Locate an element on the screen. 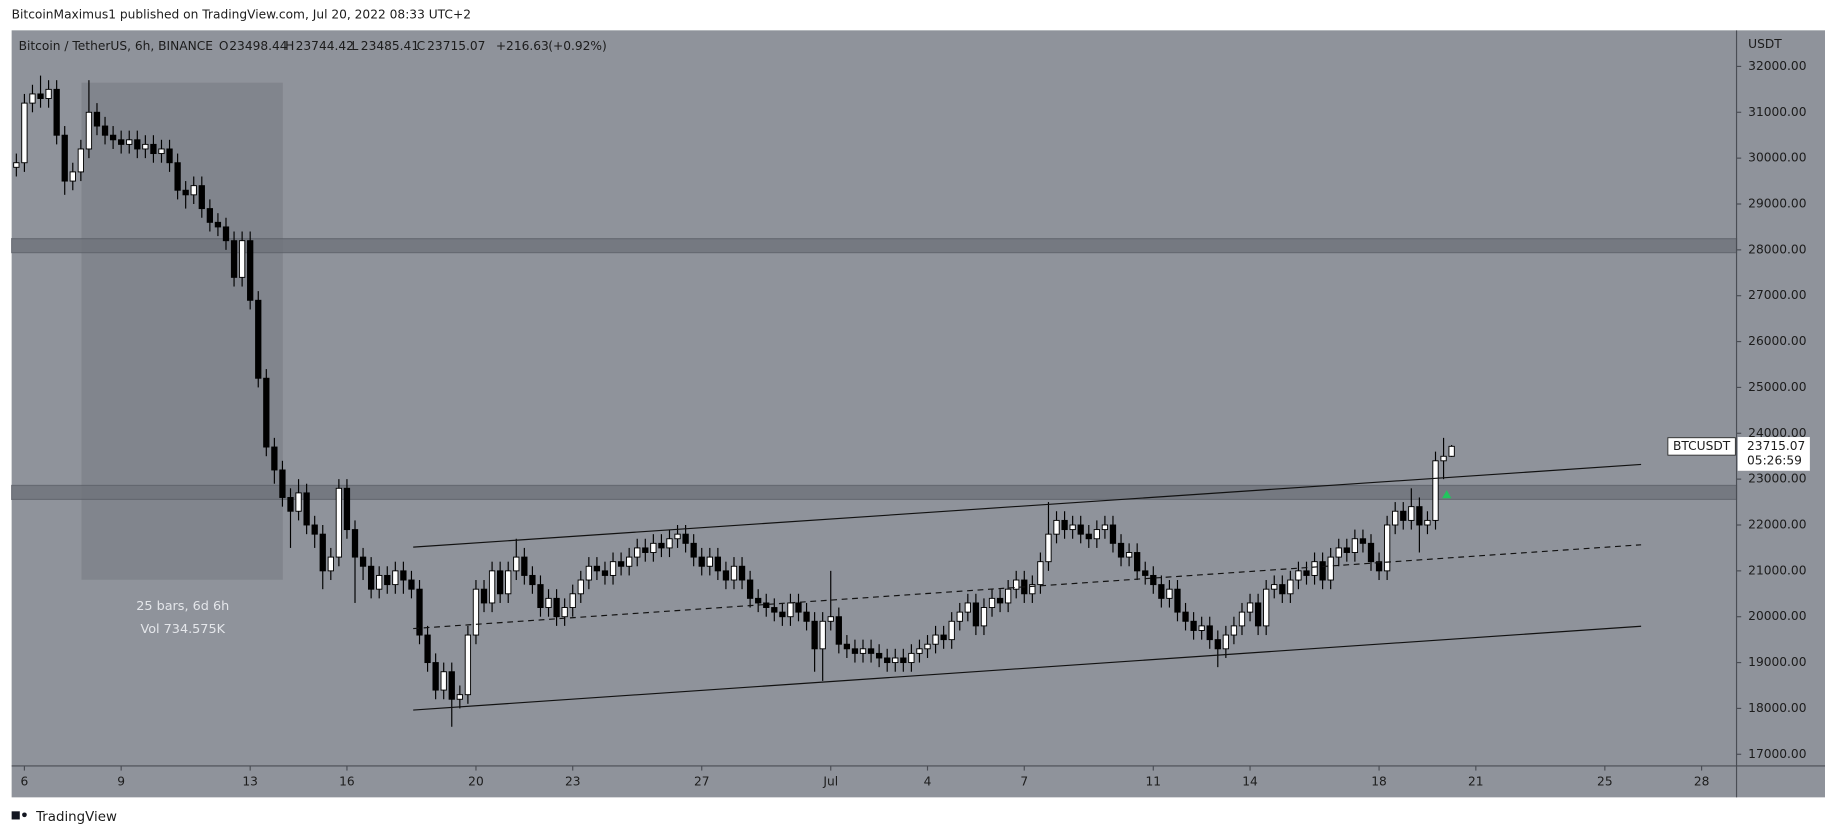  legend-letter: H is located at coordinates (289, 46).